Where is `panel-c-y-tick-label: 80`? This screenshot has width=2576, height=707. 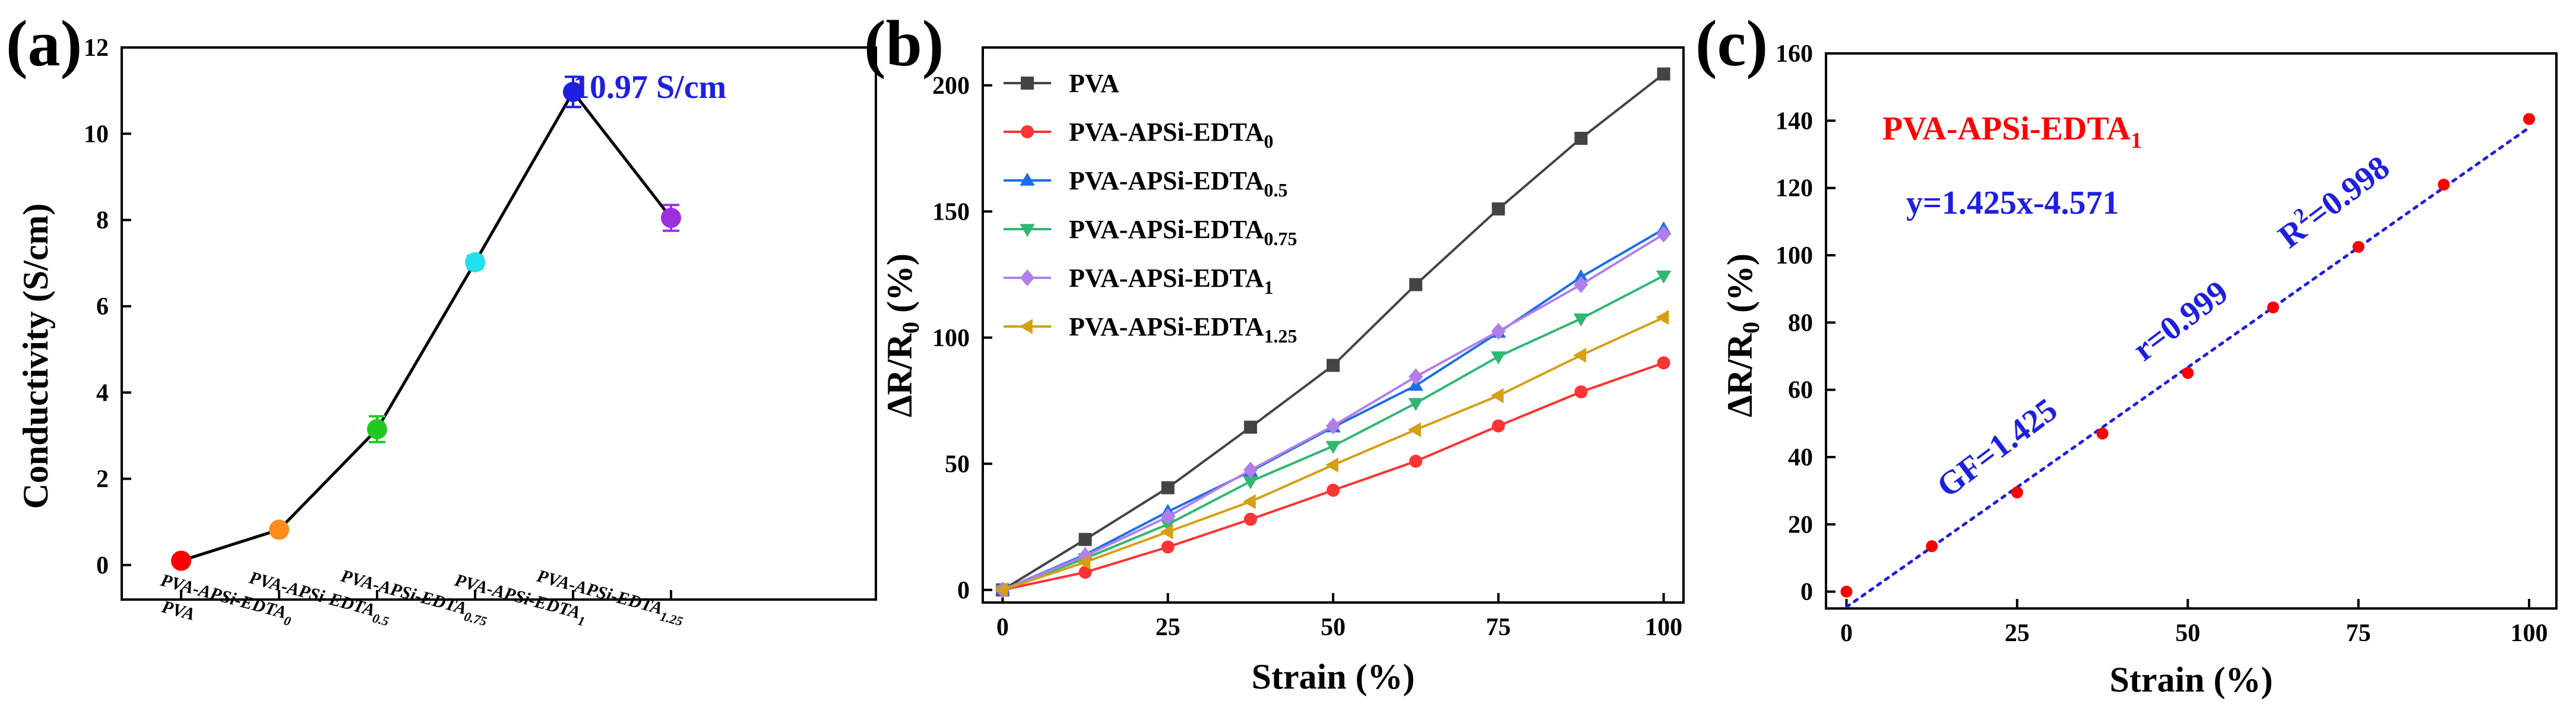
panel-c-y-tick-label: 80 is located at coordinates (1800, 323).